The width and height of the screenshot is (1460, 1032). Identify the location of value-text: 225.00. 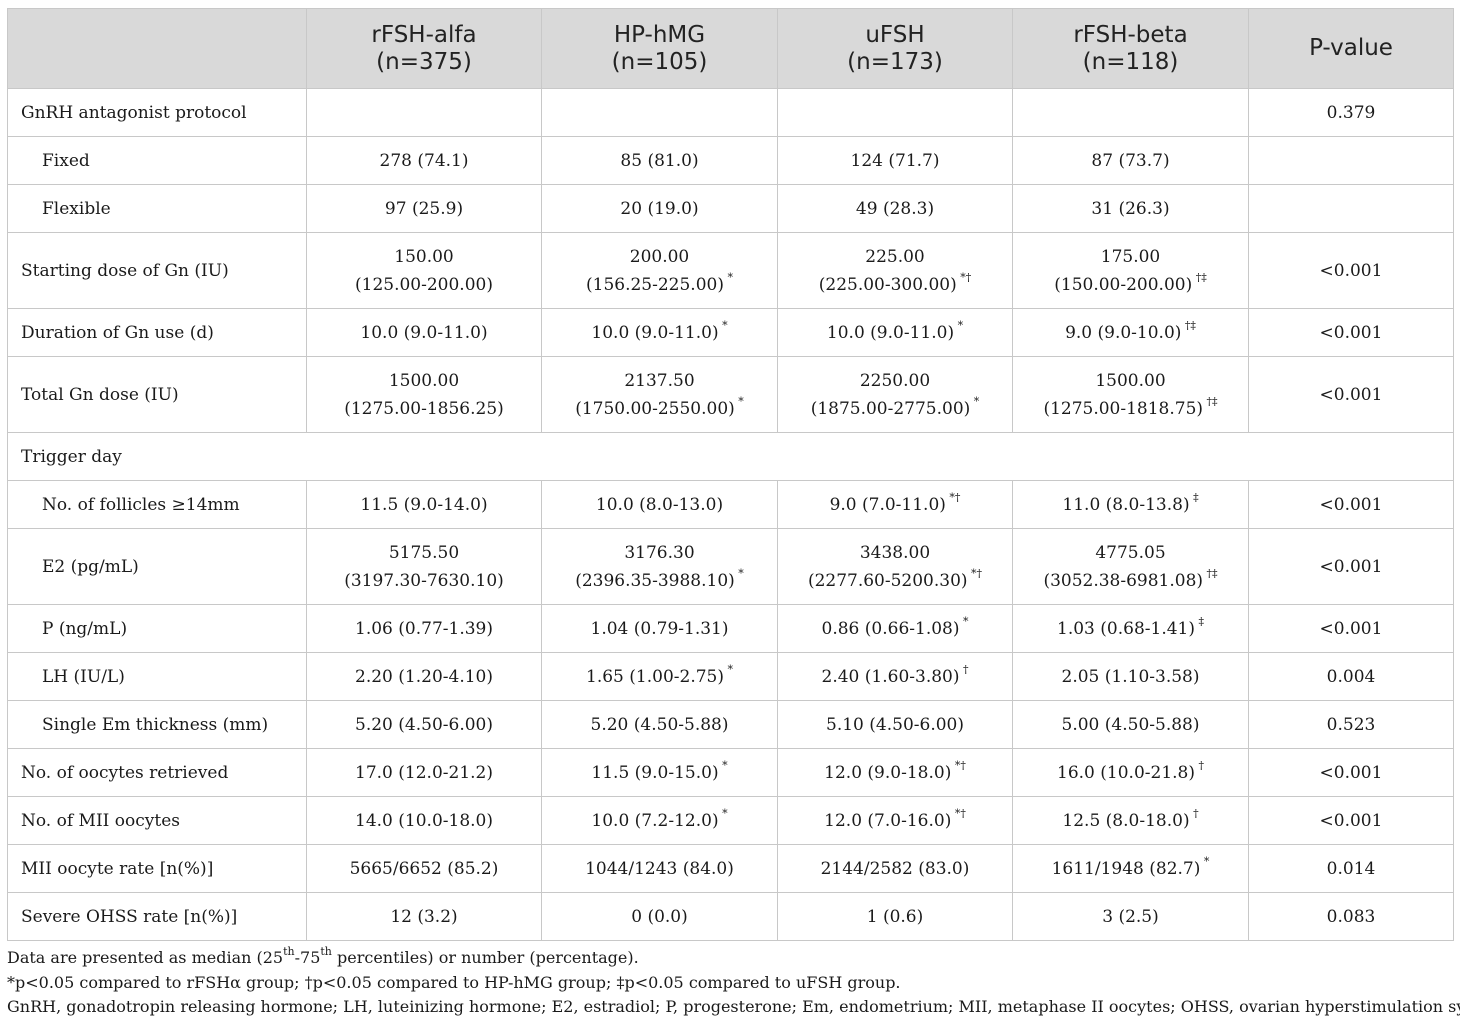
(895, 256).